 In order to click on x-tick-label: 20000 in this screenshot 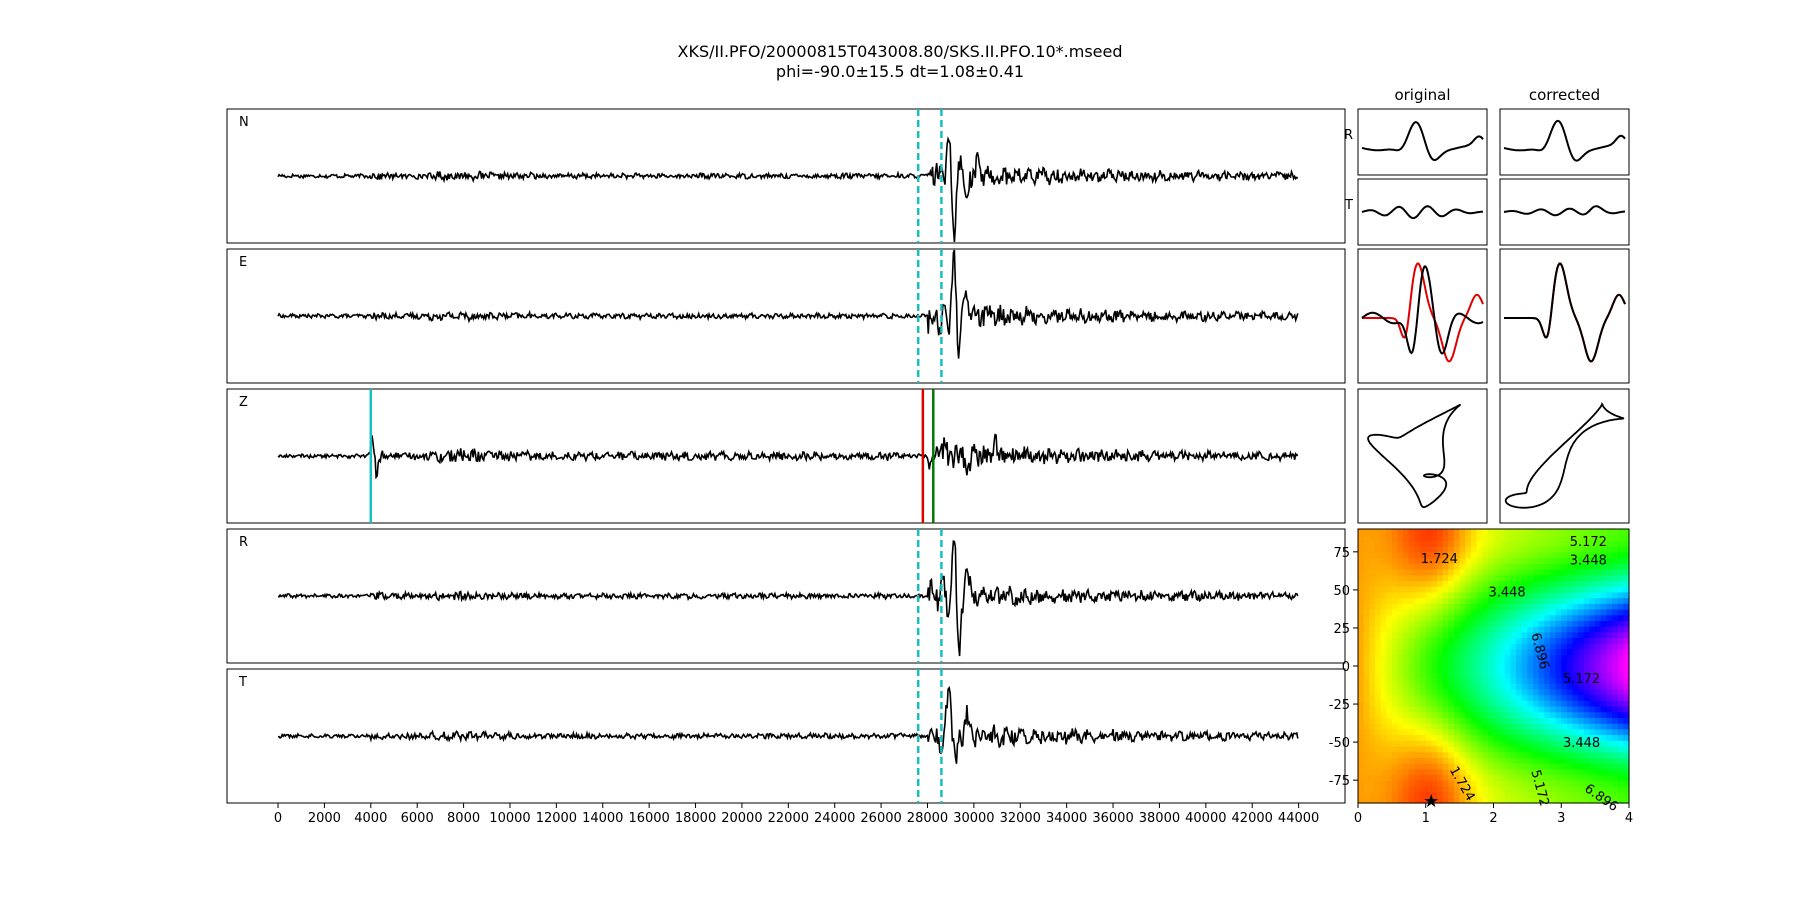, I will do `click(741, 818)`.